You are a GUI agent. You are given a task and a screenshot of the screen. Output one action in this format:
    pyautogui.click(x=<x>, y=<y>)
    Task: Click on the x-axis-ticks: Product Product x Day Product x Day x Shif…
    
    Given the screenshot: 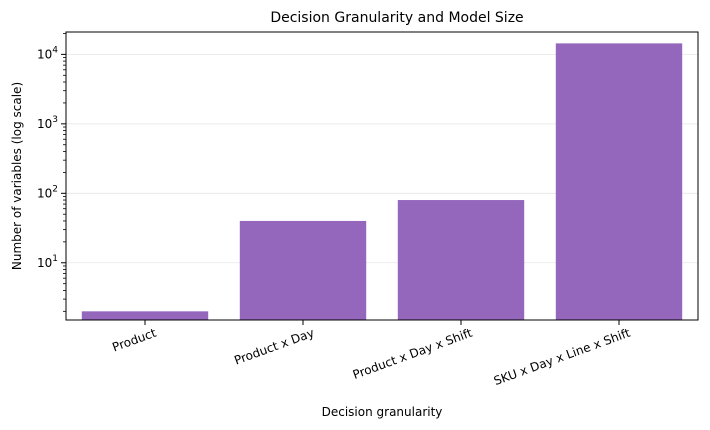 What is the action you would take?
    pyautogui.click(x=371, y=354)
    